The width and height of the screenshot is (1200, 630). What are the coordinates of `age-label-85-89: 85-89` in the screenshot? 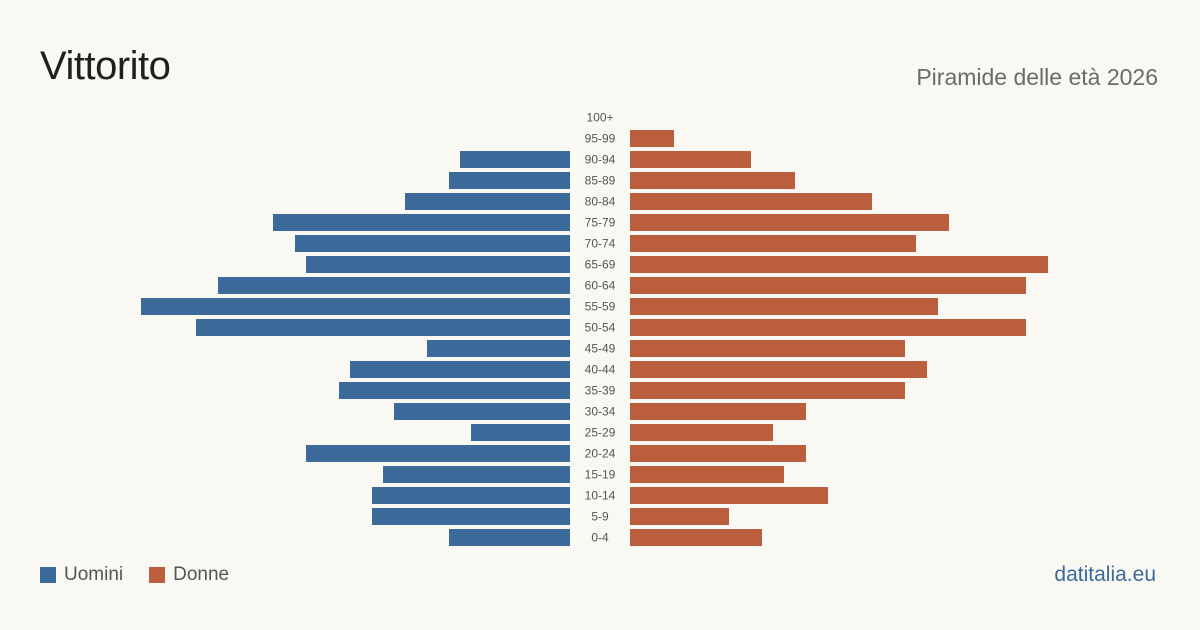 It's located at (600, 181).